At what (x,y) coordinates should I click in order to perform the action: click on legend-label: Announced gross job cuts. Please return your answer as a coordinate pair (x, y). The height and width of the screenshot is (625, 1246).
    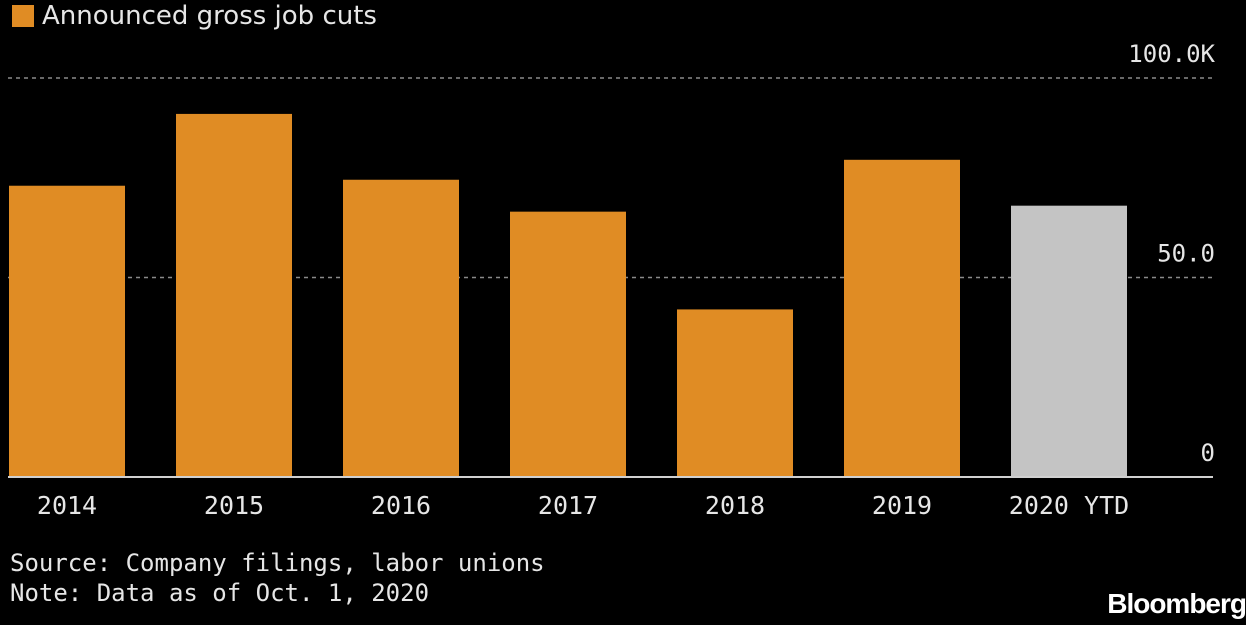
    Looking at the image, I should click on (209, 16).